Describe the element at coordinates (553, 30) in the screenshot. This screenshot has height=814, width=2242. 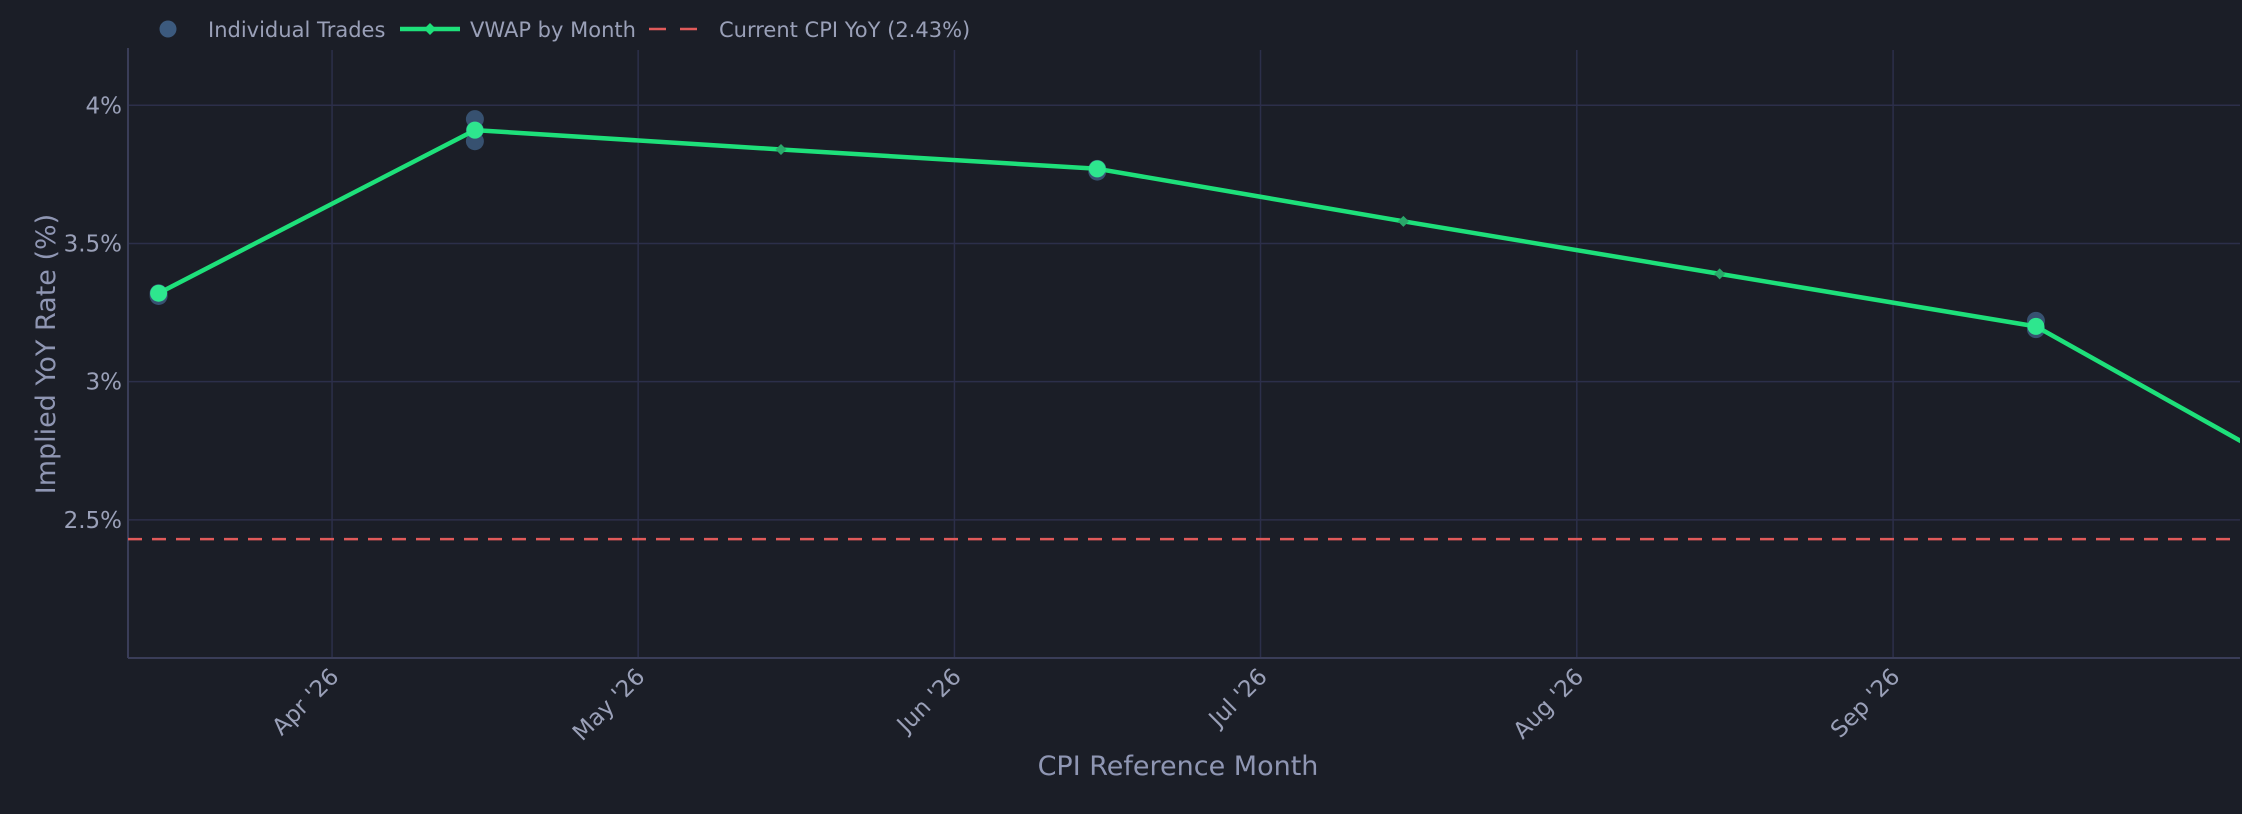
I see `legend-label: VWAP by Month` at that location.